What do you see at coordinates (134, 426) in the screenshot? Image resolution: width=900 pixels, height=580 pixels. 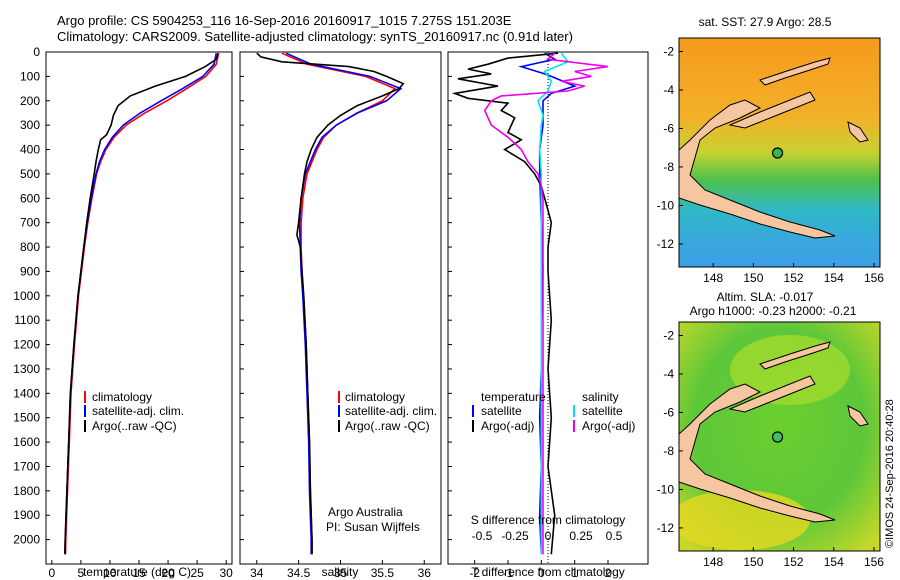 I see `legend-label: Argo(..raw -QC)` at bounding box center [134, 426].